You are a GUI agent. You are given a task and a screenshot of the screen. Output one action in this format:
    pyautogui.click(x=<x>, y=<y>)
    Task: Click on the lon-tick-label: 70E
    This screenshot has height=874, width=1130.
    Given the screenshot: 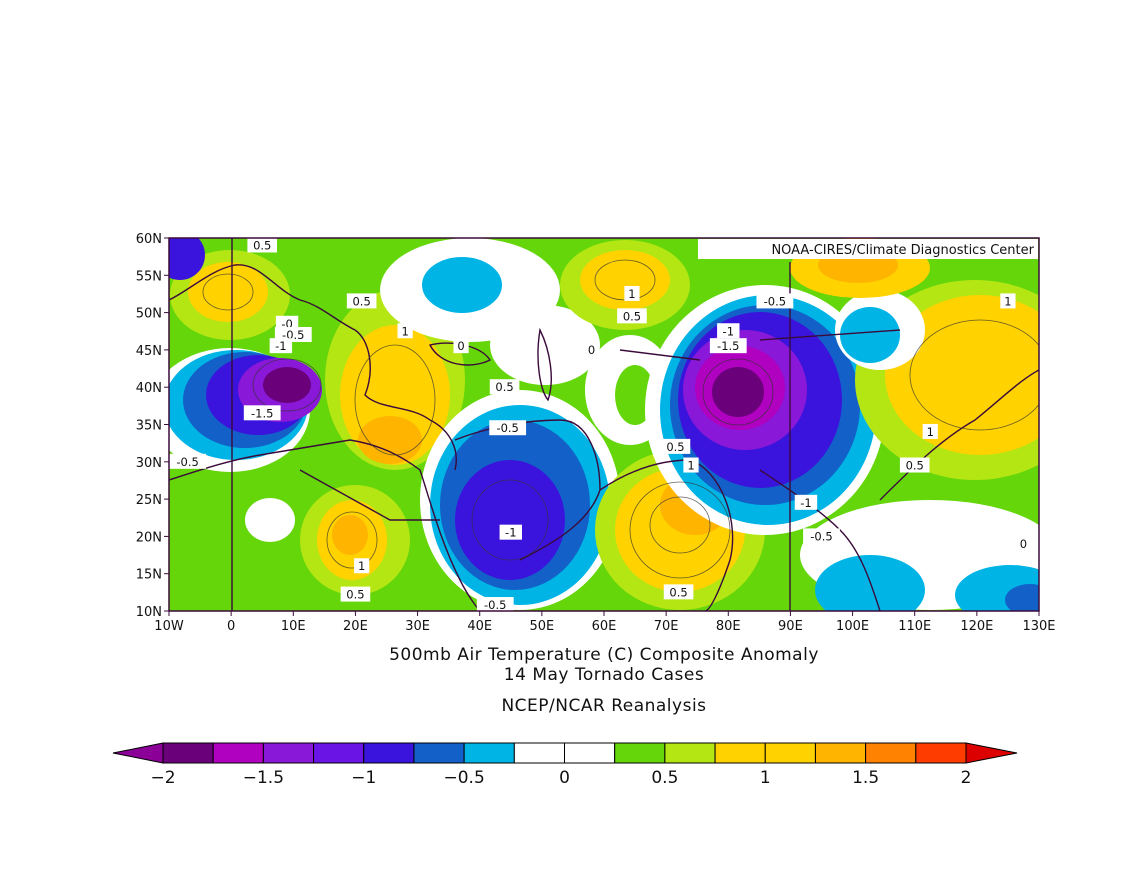 What is the action you would take?
    pyautogui.click(x=666, y=626)
    